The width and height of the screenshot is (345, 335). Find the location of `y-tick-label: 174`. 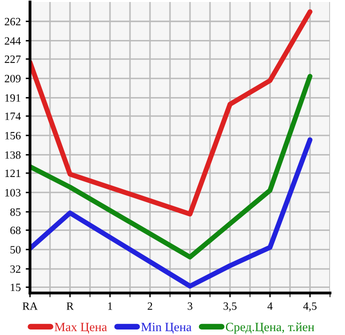

y-tick-label: 174 is located at coordinates (13, 116).